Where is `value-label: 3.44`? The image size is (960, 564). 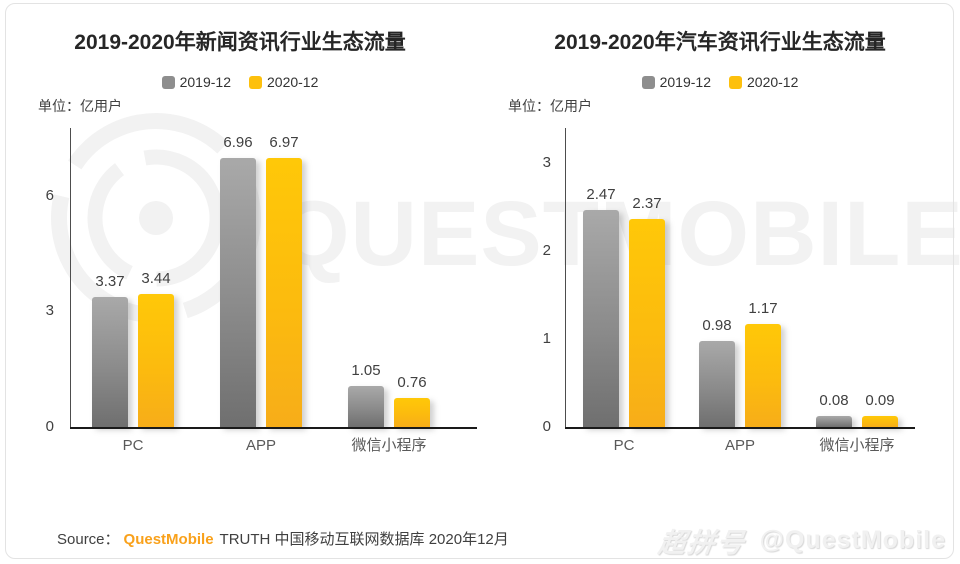
value-label: 3.44 is located at coordinates (156, 278).